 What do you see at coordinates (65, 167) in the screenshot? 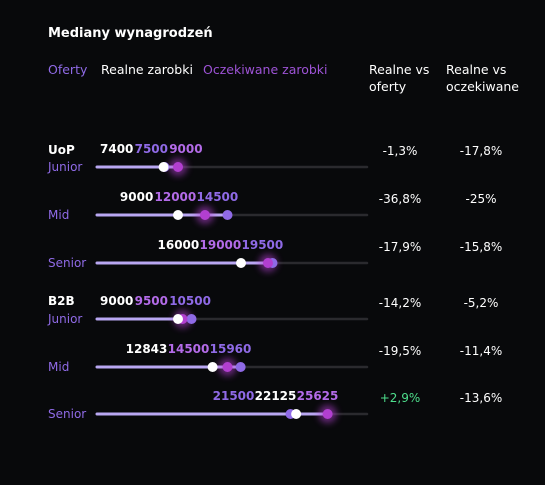
I see `level-label-uop-junior: Junior` at bounding box center [65, 167].